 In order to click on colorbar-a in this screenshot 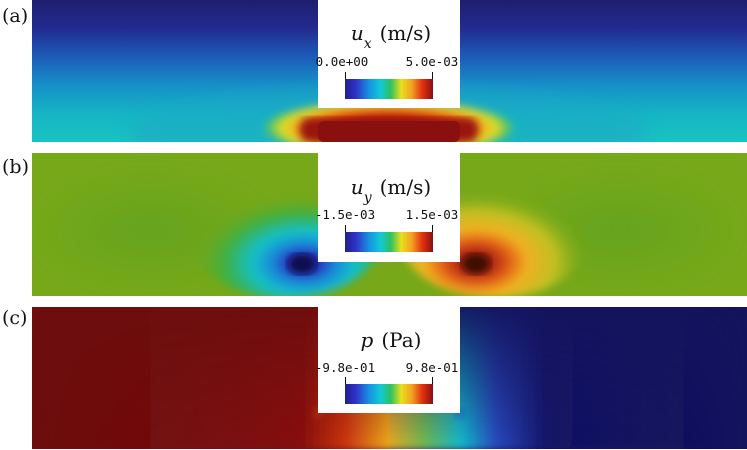, I will do `click(389, 89)`.